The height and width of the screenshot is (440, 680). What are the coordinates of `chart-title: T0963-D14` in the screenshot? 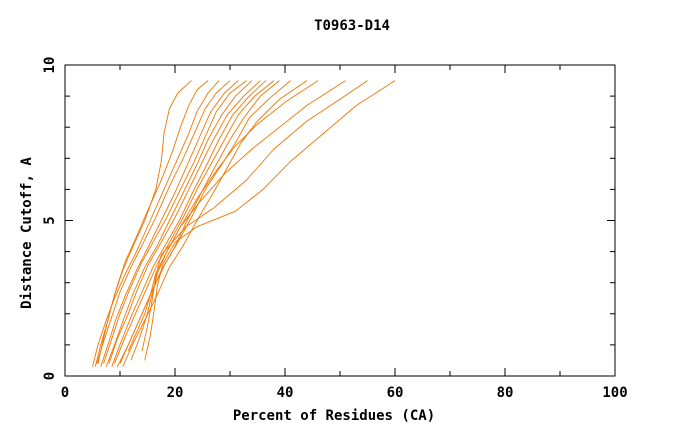 It's located at (352, 26).